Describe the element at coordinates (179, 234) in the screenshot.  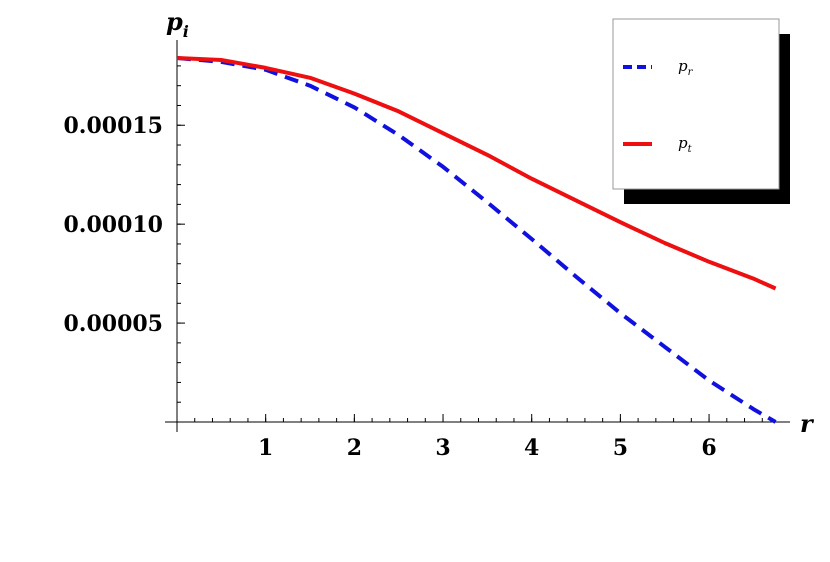
I see `y-minor-ticks` at that location.